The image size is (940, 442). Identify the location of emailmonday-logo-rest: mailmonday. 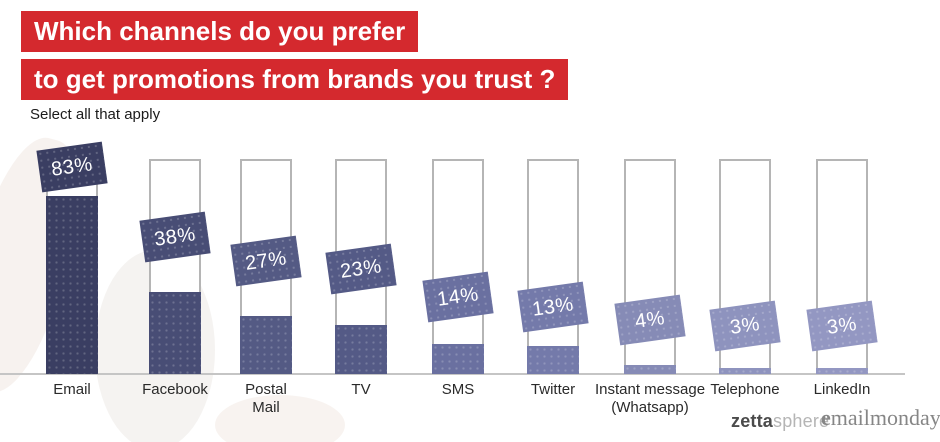
(885, 417).